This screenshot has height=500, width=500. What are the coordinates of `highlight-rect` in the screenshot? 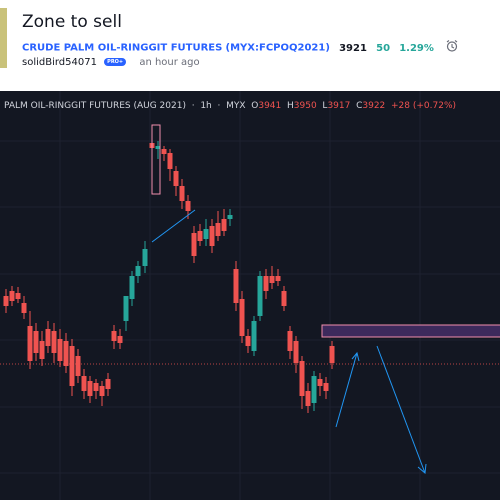 It's located at (156, 159).